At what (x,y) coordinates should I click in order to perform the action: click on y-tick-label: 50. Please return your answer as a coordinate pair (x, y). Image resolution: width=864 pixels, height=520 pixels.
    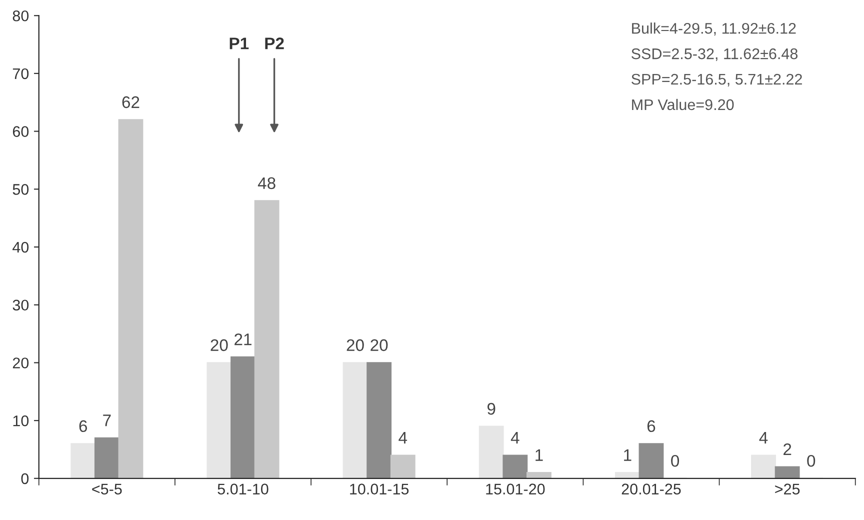
    Looking at the image, I should click on (20, 189).